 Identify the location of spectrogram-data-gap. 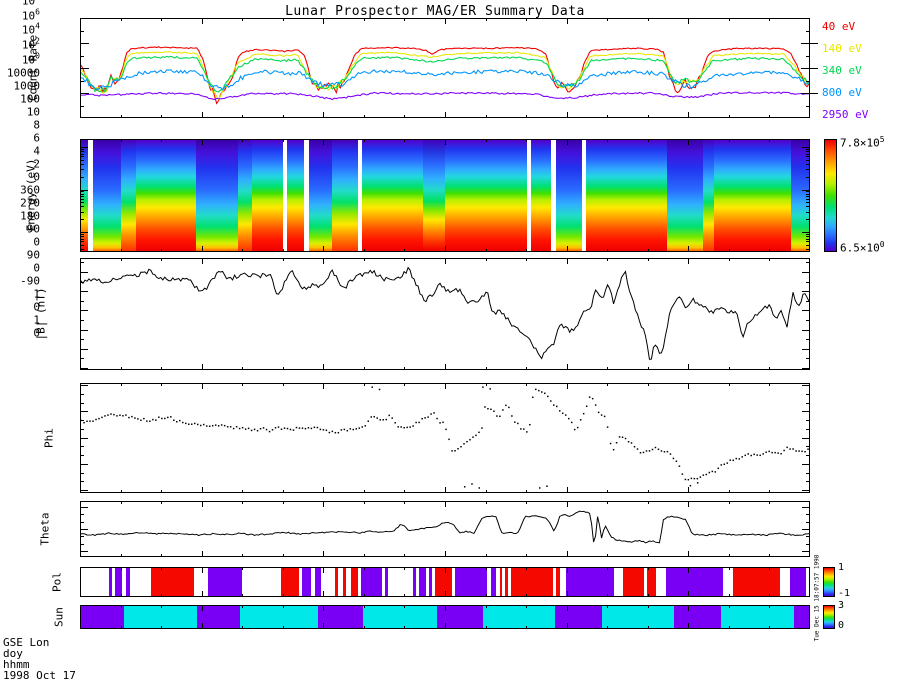
(584, 195).